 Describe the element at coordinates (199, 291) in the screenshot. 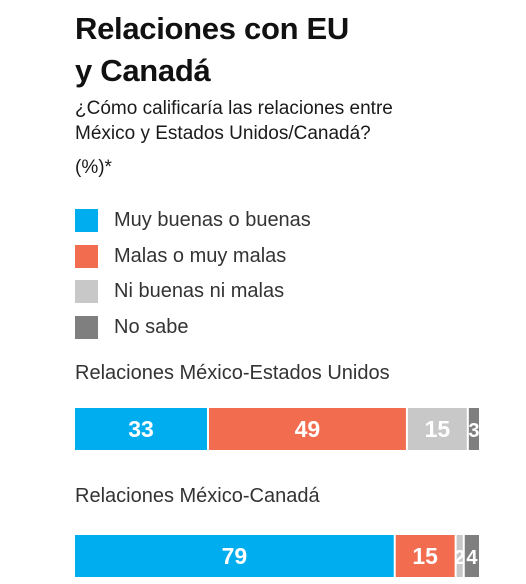

I see `legend-label-ni-buenas: Ni buenas ni malas` at that location.